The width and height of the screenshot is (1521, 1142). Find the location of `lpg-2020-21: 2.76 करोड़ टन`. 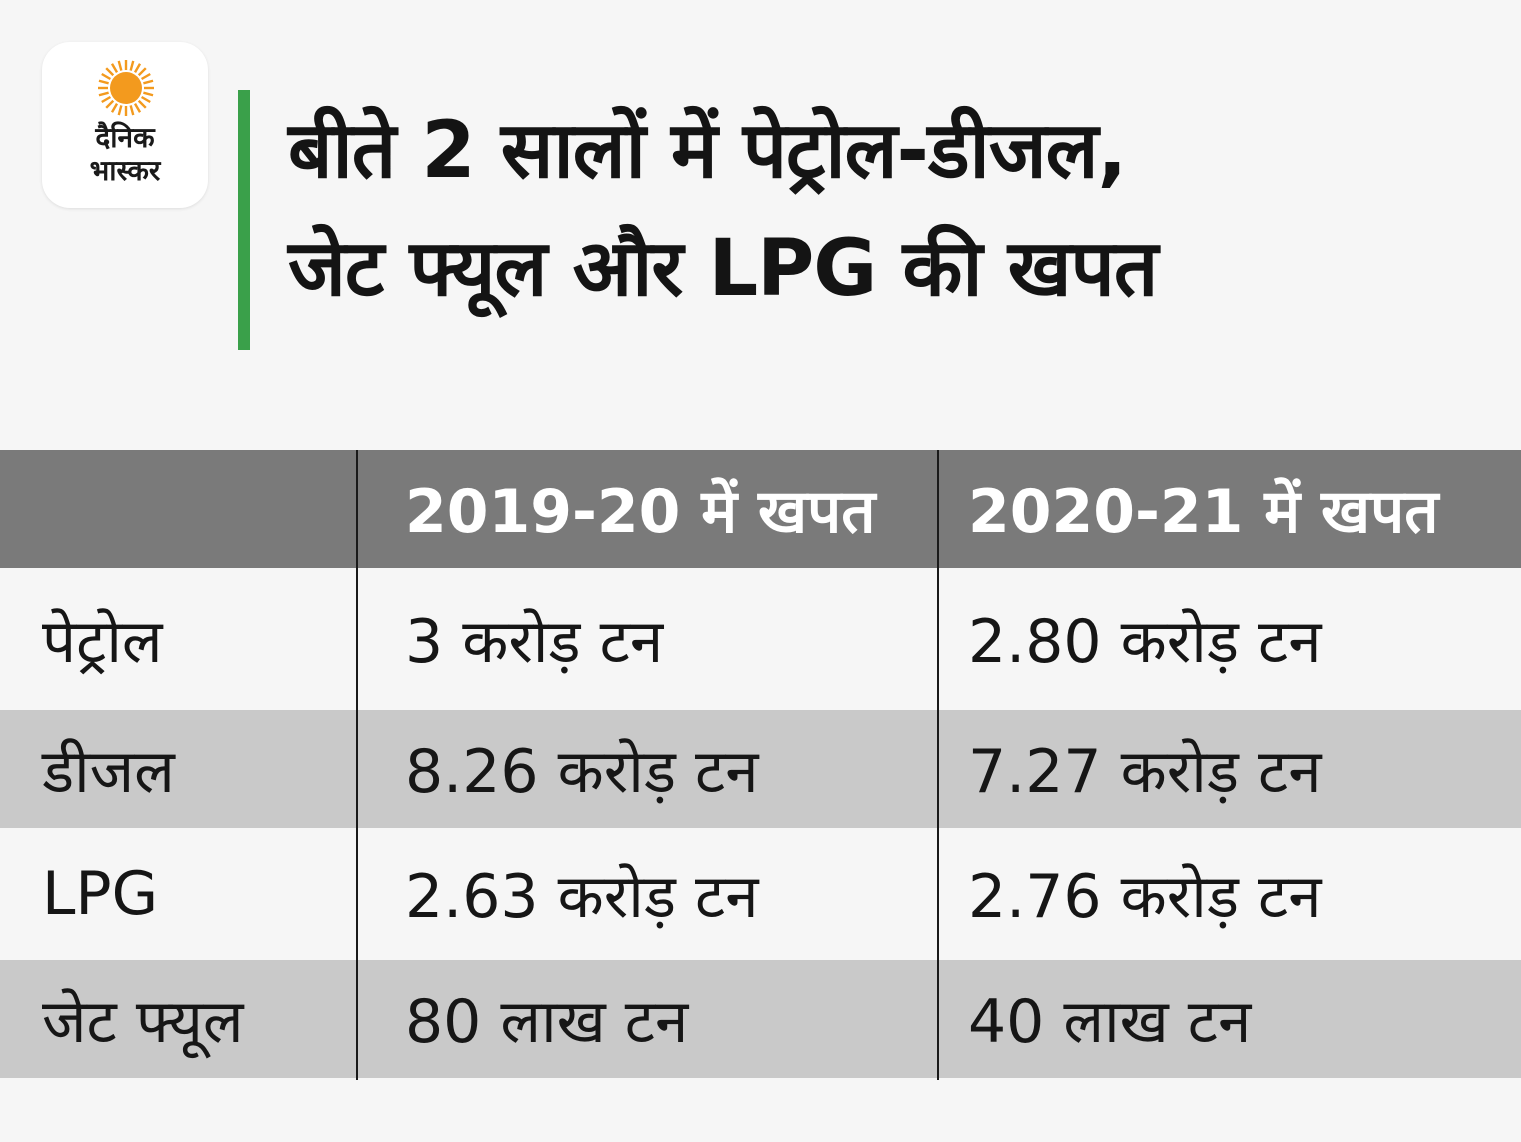

lpg-2020-21: 2.76 करोड़ टन is located at coordinates (1145, 897).